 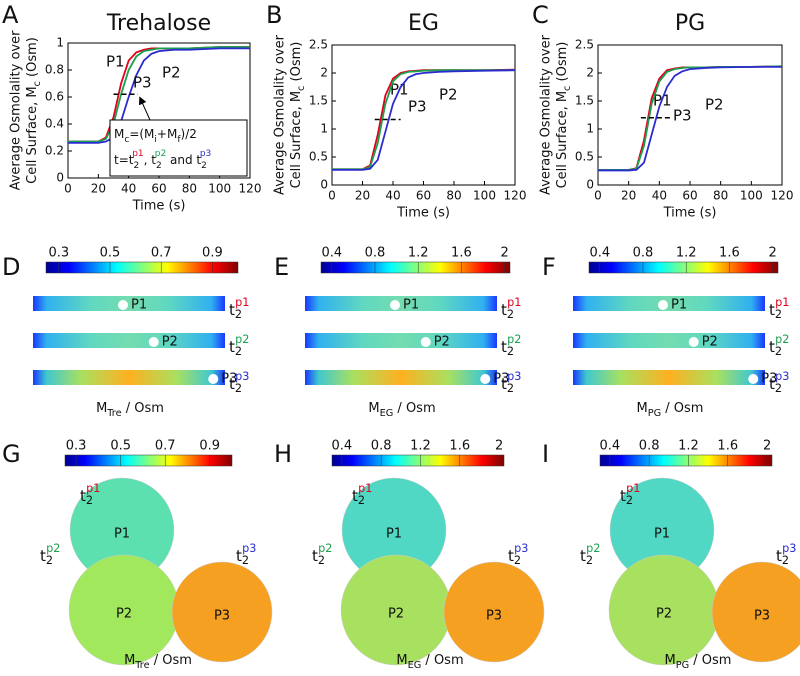 What do you see at coordinates (115, 62) in the screenshot?
I see `series-label: P1` at bounding box center [115, 62].